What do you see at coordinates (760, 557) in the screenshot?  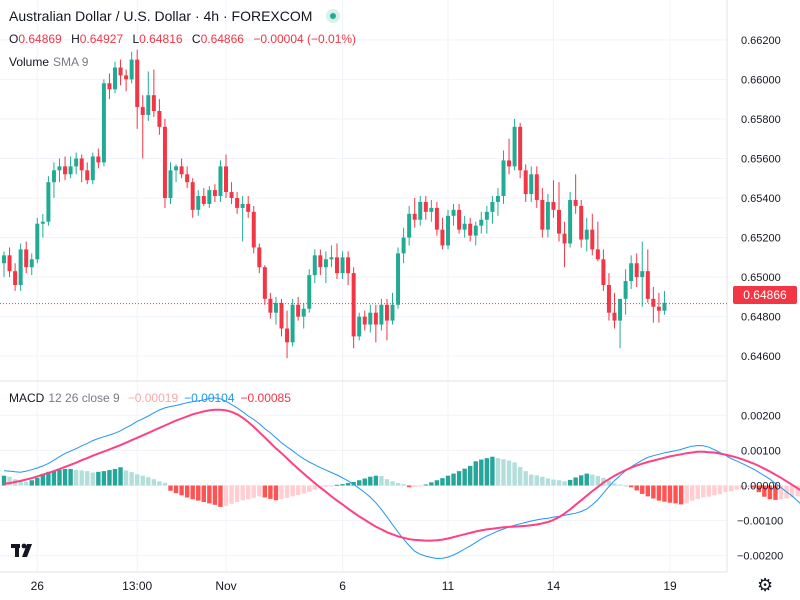 I see `macd-tick-label: −0.00200` at bounding box center [760, 557].